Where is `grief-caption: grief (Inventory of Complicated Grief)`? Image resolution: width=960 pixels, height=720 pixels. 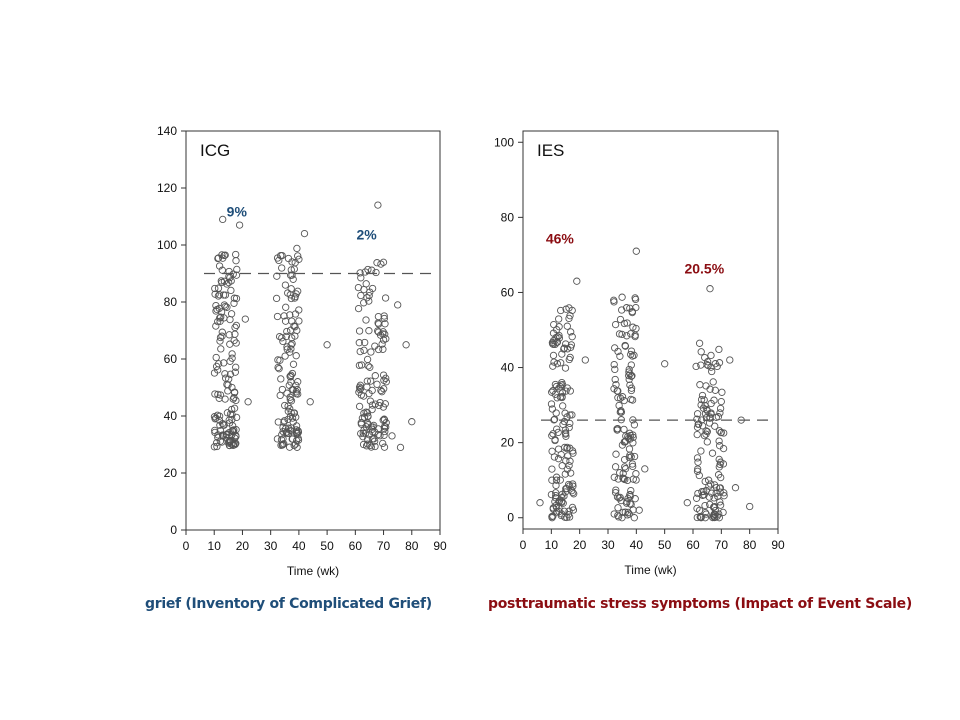 grief-caption: grief (Inventory of Complicated Grief) is located at coordinates (288, 604).